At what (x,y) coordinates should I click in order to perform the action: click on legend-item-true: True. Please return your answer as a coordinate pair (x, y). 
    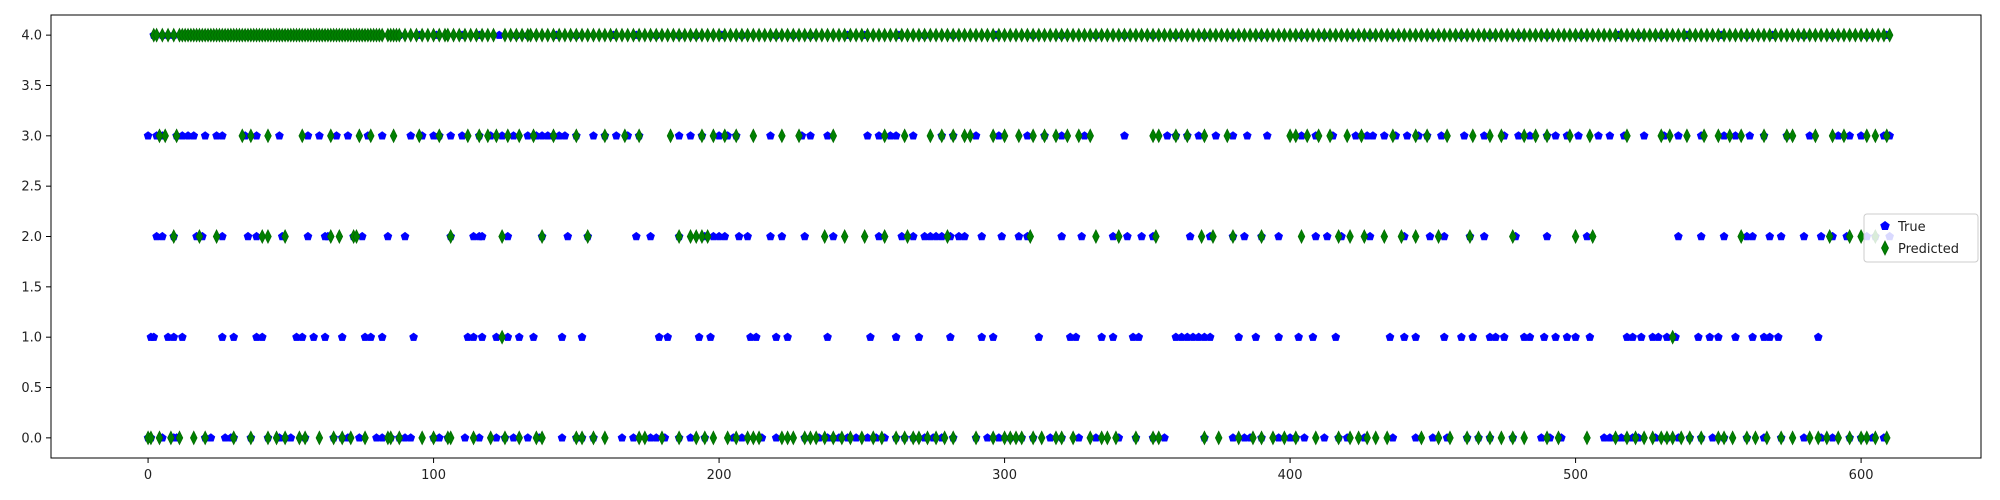
    Looking at the image, I should click on (1903, 227).